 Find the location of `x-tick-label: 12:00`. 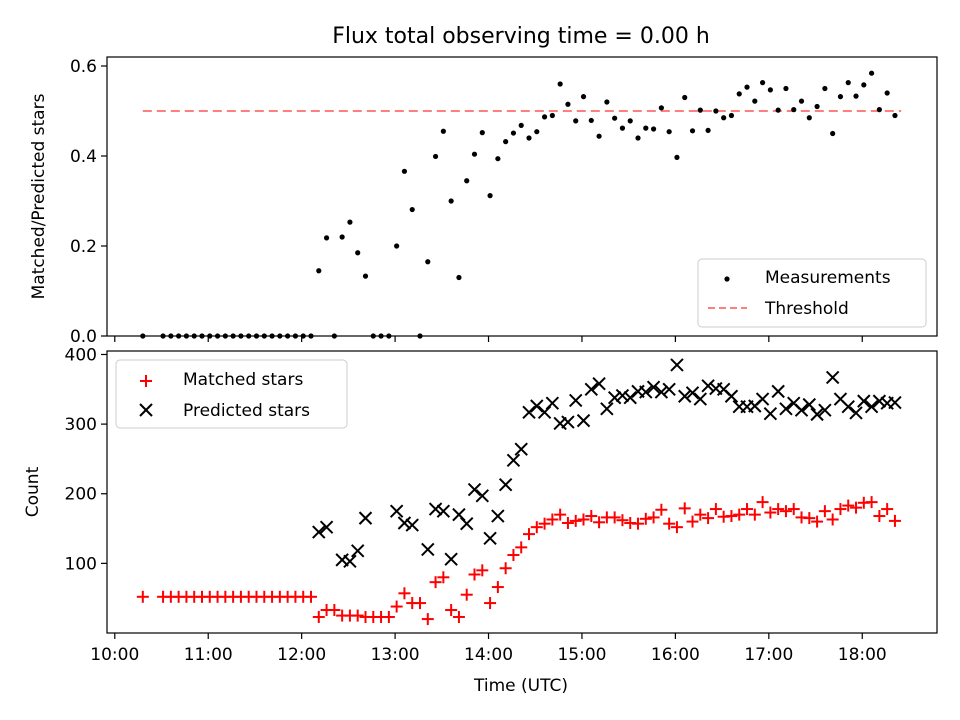

x-tick-label: 12:00 is located at coordinates (301, 655).